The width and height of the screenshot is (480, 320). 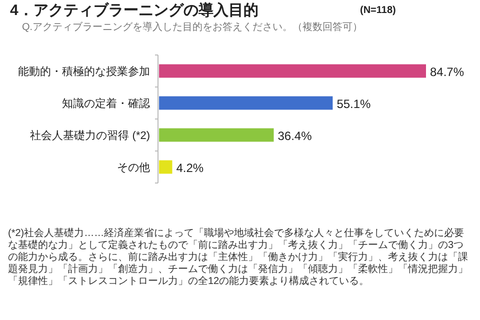 What do you see at coordinates (84, 71) in the screenshot?
I see `y-tick-label: 能動的・積極的な授業参加` at bounding box center [84, 71].